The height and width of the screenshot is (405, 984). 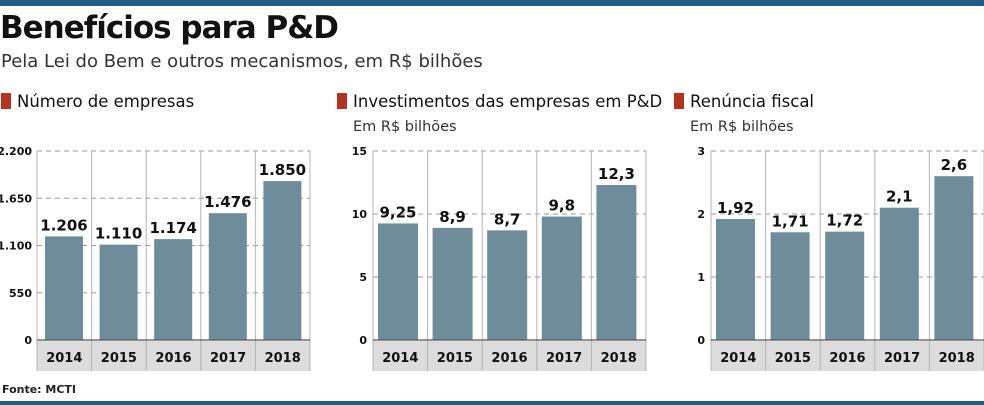 What do you see at coordinates (397, 212) in the screenshot?
I see `value-label: 9,25` at bounding box center [397, 212].